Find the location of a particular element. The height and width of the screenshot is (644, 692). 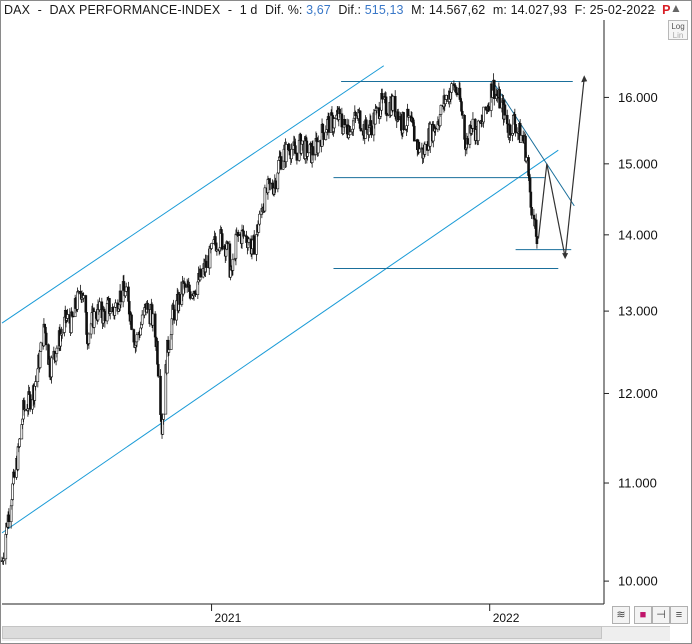

y-tick-label: 13.000 is located at coordinates (638, 311).